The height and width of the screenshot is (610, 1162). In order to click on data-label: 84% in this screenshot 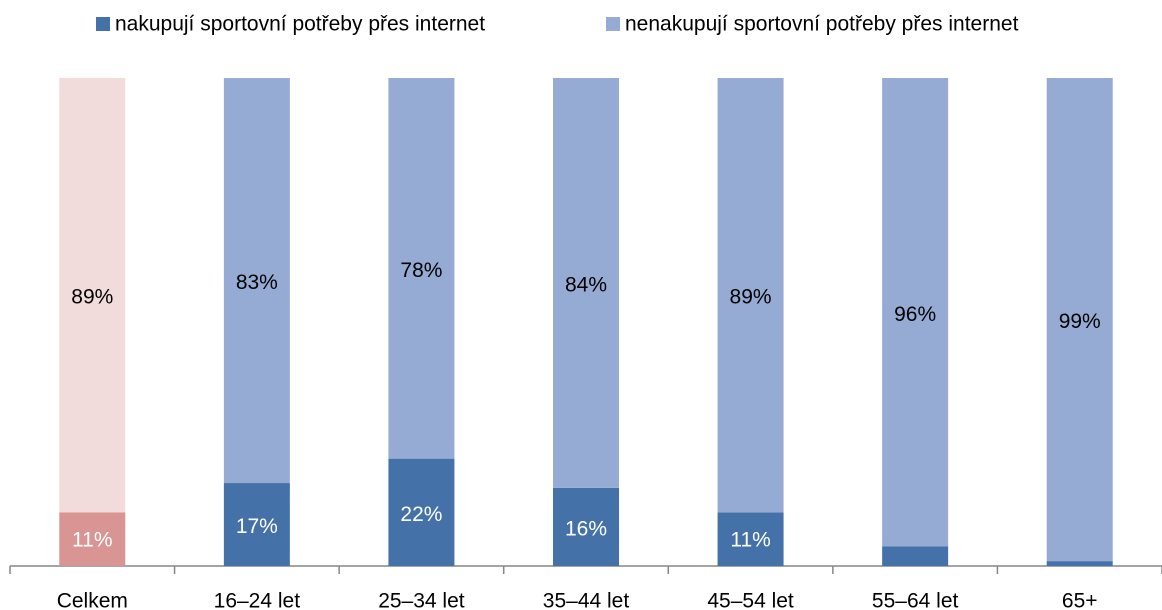, I will do `click(586, 285)`.